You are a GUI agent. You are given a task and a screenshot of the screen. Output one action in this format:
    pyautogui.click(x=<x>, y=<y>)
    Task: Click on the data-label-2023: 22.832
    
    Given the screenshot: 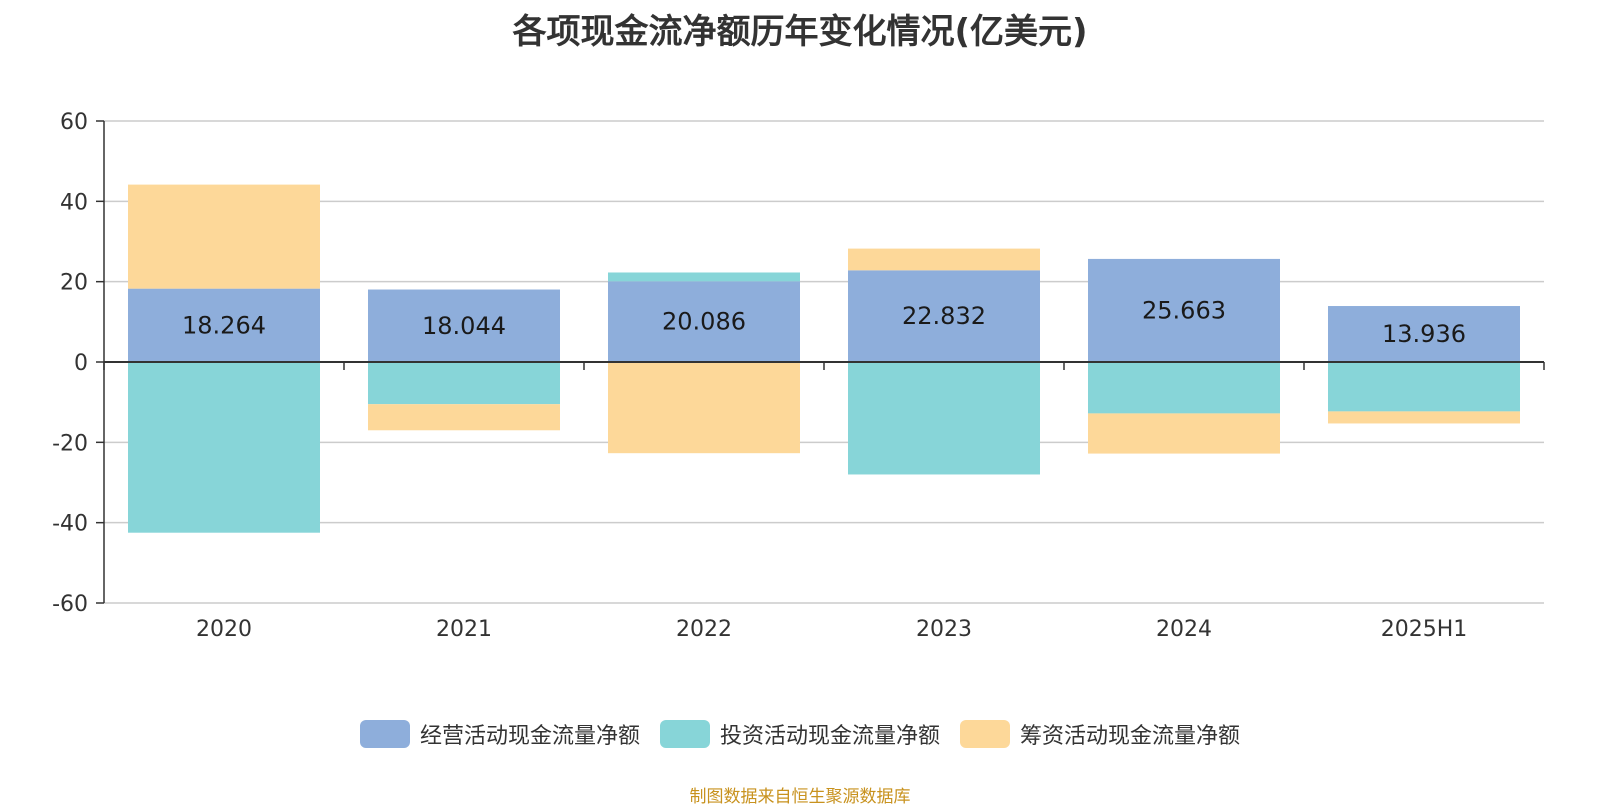 What is the action you would take?
    pyautogui.click(x=944, y=316)
    